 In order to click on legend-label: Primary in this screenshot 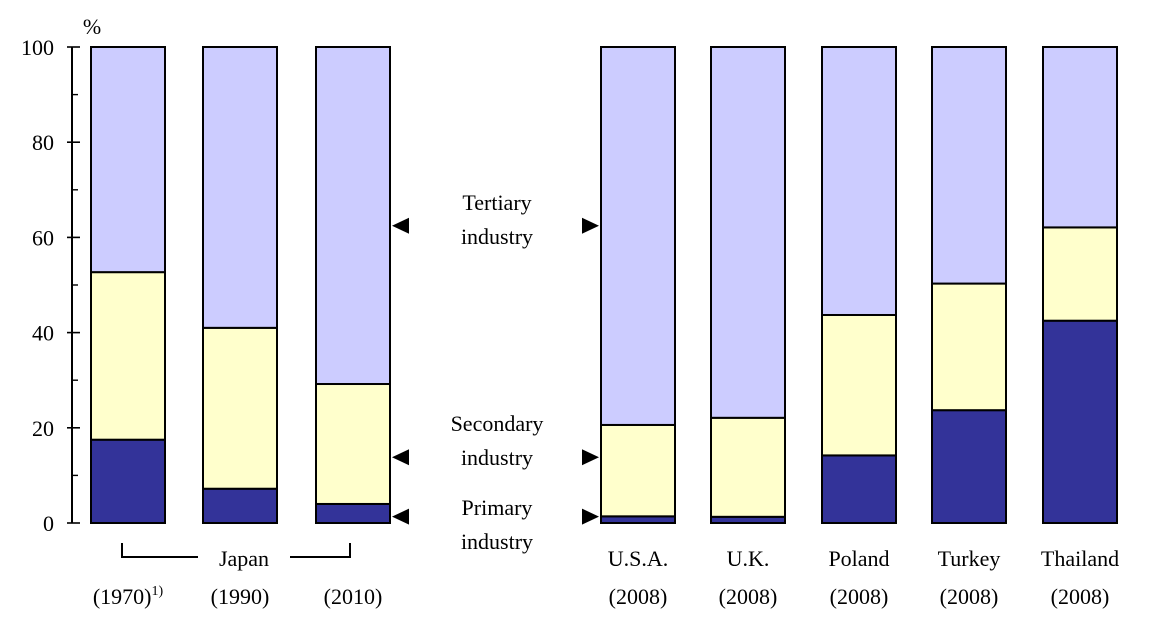, I will do `click(497, 507)`.